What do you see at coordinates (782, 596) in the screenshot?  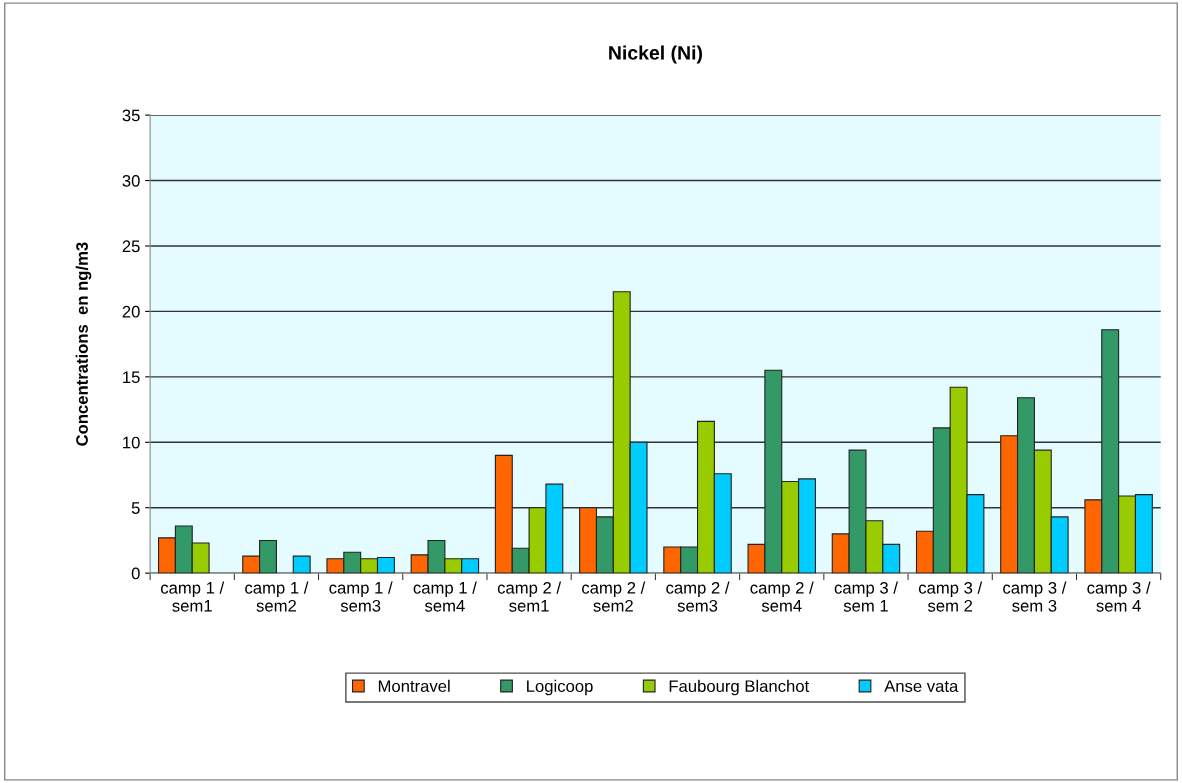 I see `x-tick-label: camp 2 / sem4` at bounding box center [782, 596].